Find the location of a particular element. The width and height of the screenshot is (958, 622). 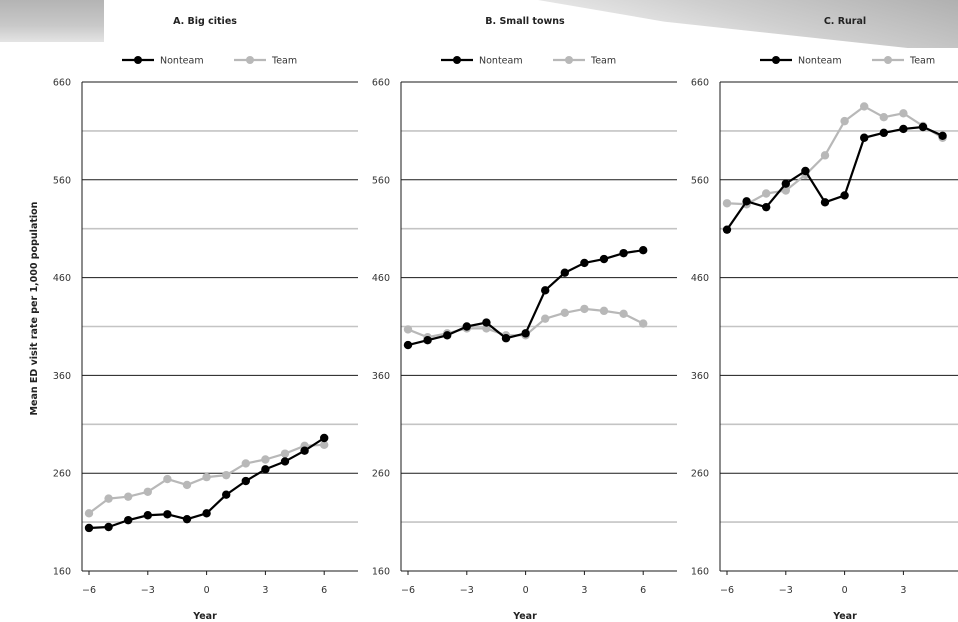

chart-title: C. Rural is located at coordinates (845, 21).